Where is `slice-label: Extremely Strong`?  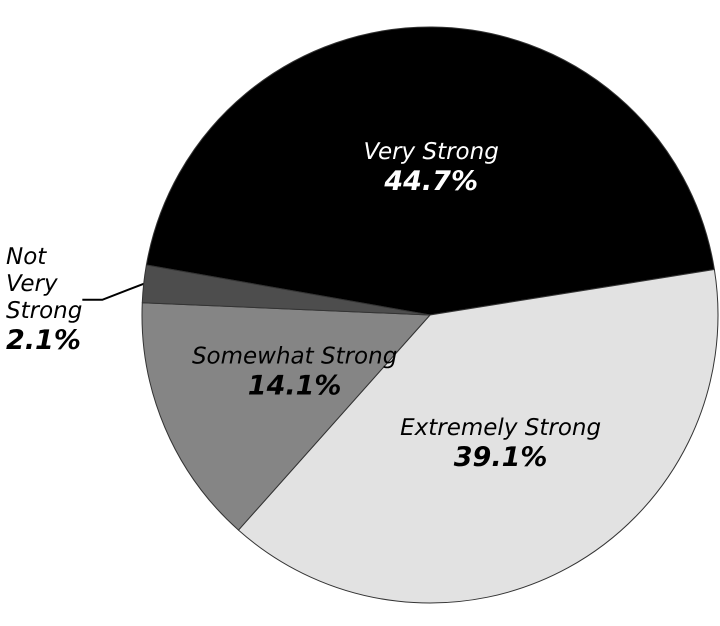
slice-label: Extremely Strong is located at coordinates (501, 427).